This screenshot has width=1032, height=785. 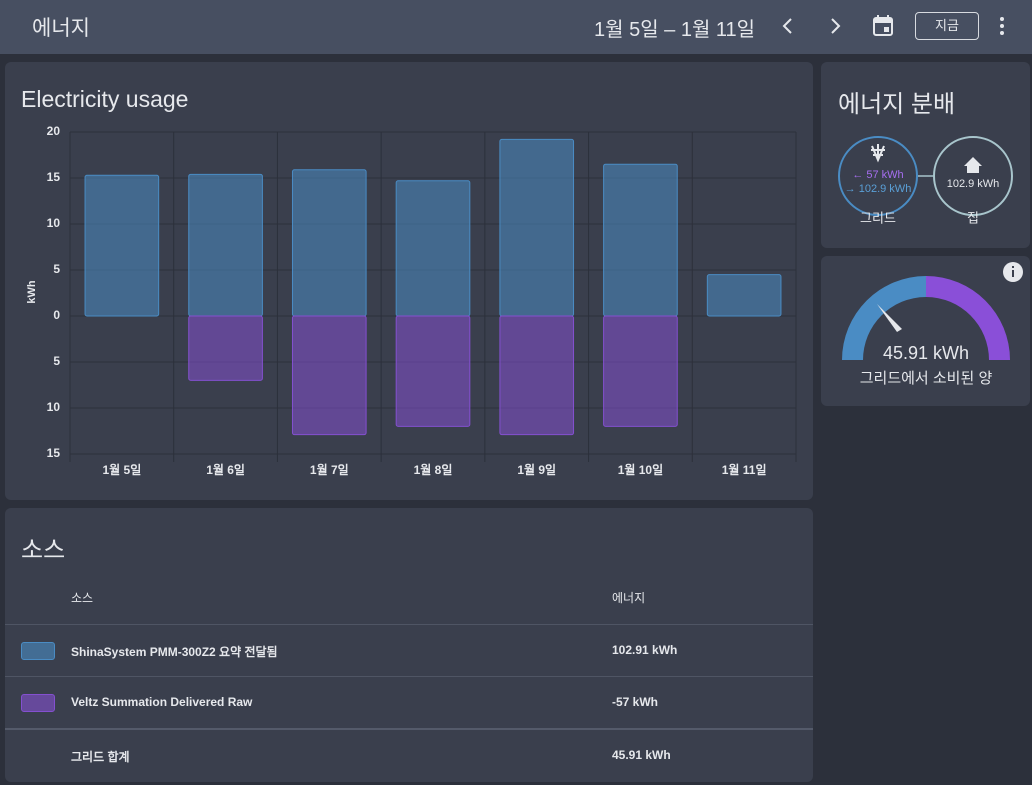 I want to click on now-button: 지금, so click(x=947, y=26).